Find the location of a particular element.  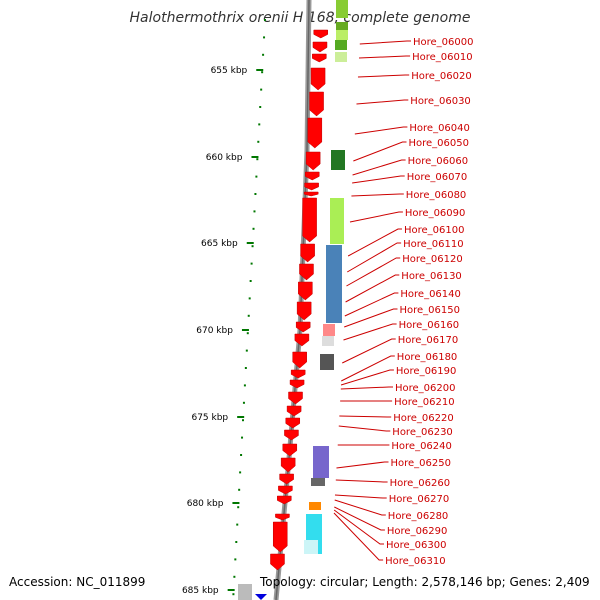

gene-label: Hore_06080 is located at coordinates (436, 195).